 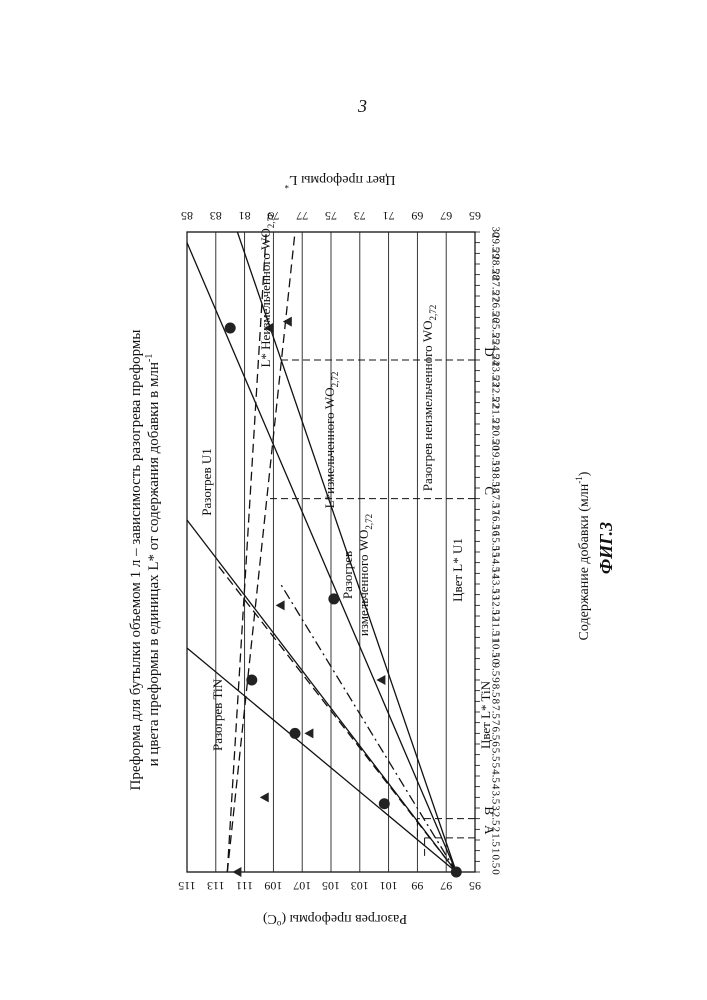 I want to click on x-tick-label: 0.5, so click(x=495, y=861).